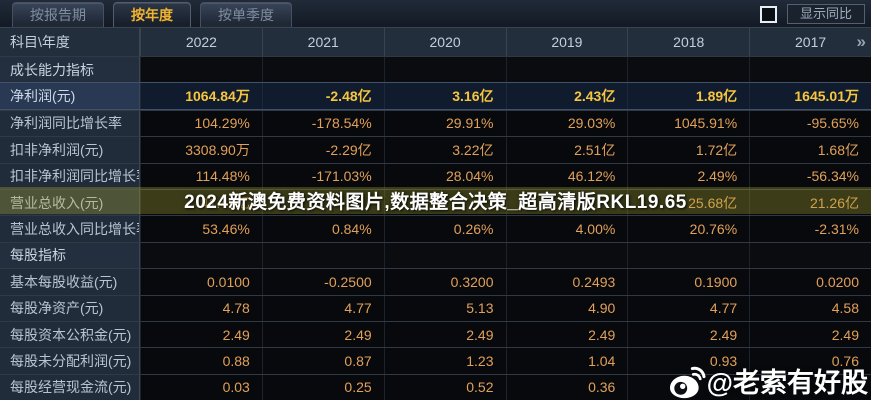 This screenshot has width=871, height=400. What do you see at coordinates (768, 14) in the screenshot?
I see `show-yoy-checkbox` at bounding box center [768, 14].